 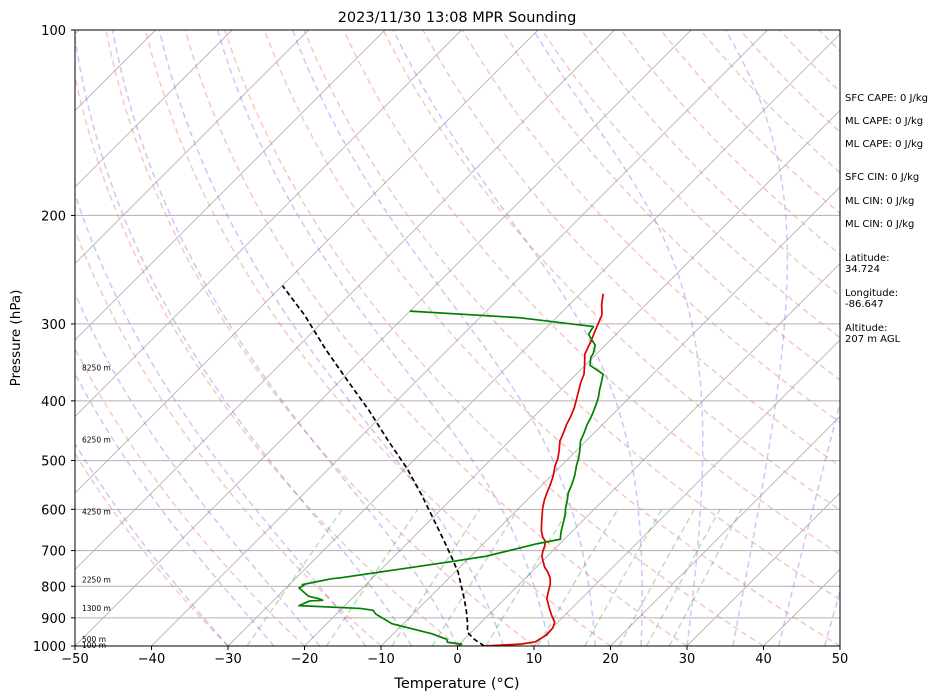 What do you see at coordinates (53, 510) in the screenshot?
I see `y-tick-label: 600` at bounding box center [53, 510].